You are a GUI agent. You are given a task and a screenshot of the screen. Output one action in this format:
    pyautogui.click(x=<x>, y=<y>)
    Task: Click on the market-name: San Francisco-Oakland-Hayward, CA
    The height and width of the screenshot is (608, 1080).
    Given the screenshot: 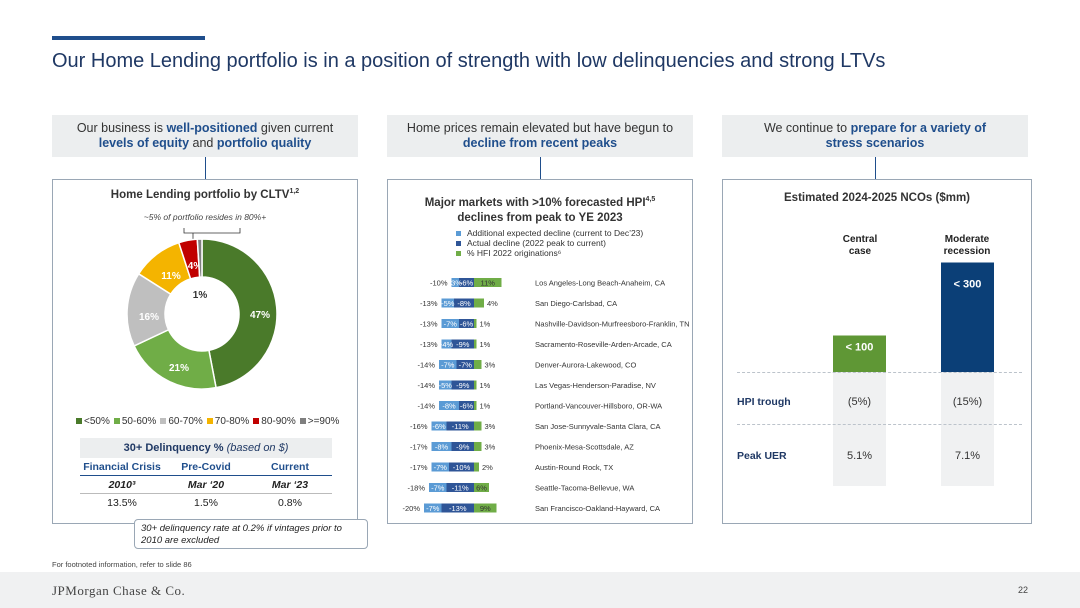 What is the action you would take?
    pyautogui.click(x=597, y=508)
    